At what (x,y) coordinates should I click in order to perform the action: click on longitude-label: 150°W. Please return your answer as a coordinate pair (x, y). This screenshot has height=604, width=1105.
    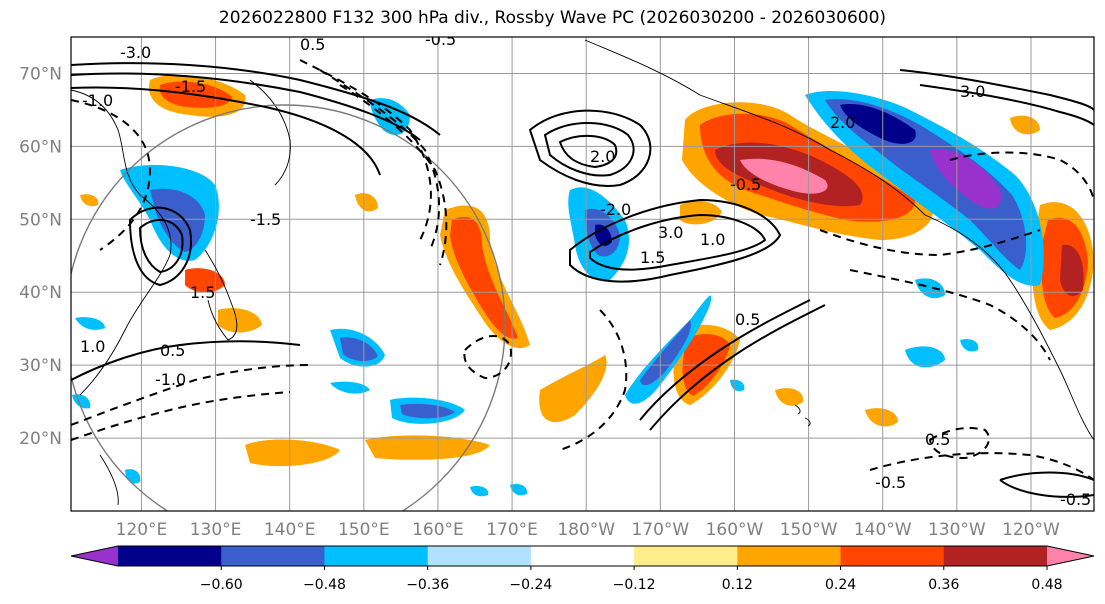
    Looking at the image, I should click on (809, 530).